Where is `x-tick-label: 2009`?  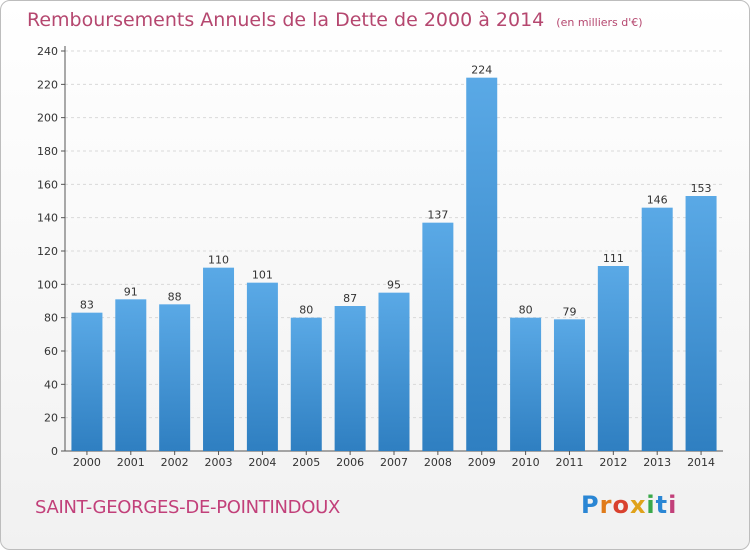 x-tick-label: 2009 is located at coordinates (482, 462).